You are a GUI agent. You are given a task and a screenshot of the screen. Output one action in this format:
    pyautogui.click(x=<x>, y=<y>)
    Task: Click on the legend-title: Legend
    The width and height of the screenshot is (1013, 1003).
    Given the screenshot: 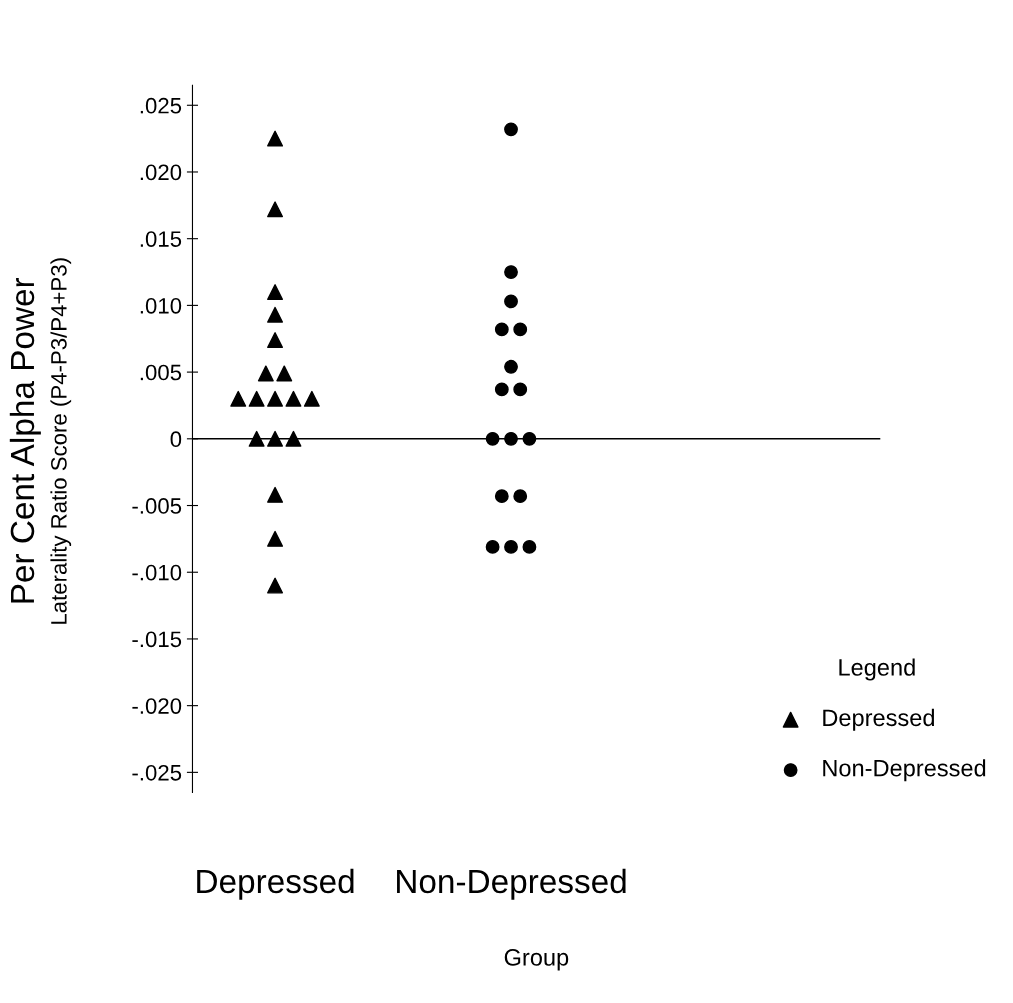 What is the action you would take?
    pyautogui.click(x=877, y=669)
    